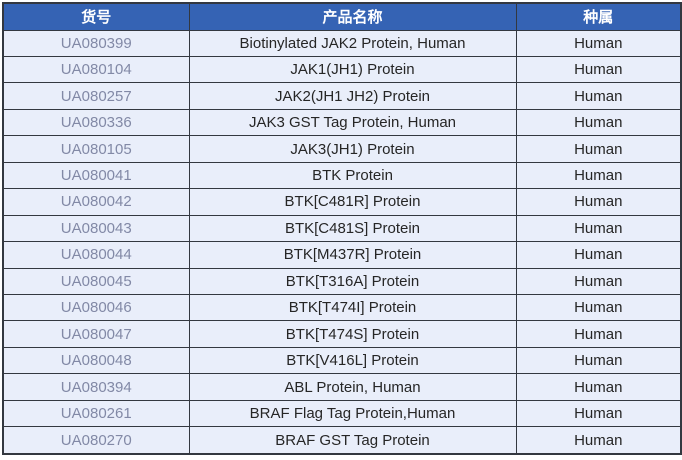 This screenshot has width=682, height=460. What do you see at coordinates (352, 308) in the screenshot?
I see `product-name-cell: BTK[T474I] Protein` at bounding box center [352, 308].